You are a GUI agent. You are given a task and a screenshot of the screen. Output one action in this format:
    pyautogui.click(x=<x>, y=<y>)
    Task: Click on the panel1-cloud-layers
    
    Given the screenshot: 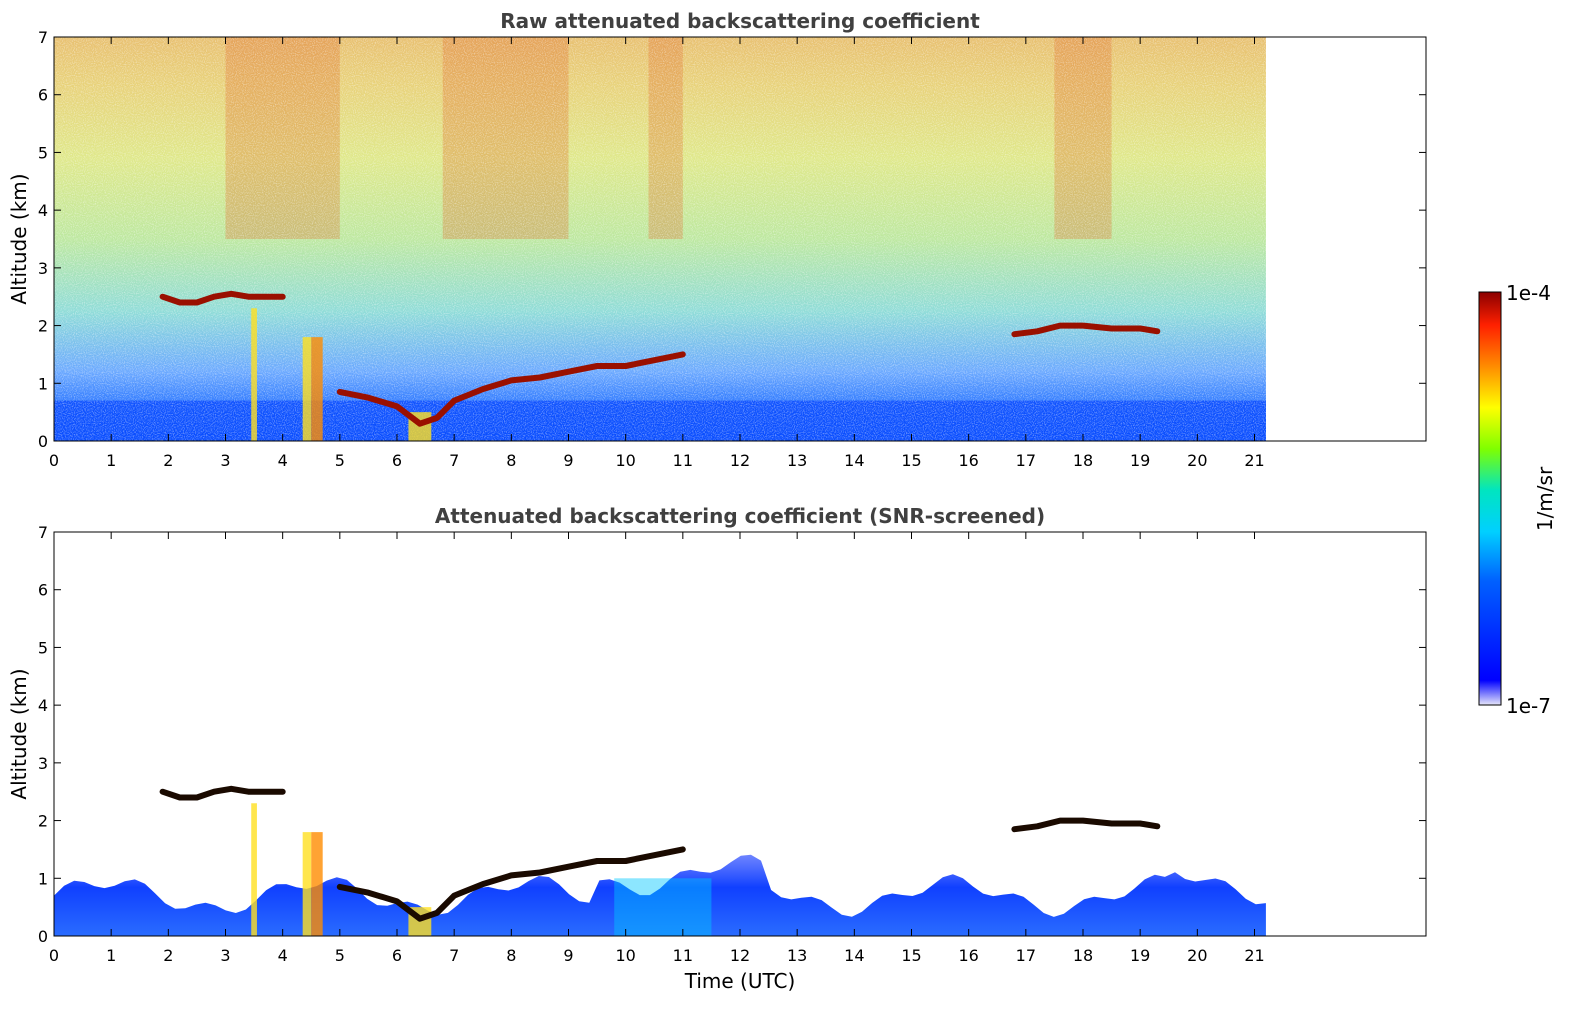 What is the action you would take?
    pyautogui.click(x=660, y=358)
    